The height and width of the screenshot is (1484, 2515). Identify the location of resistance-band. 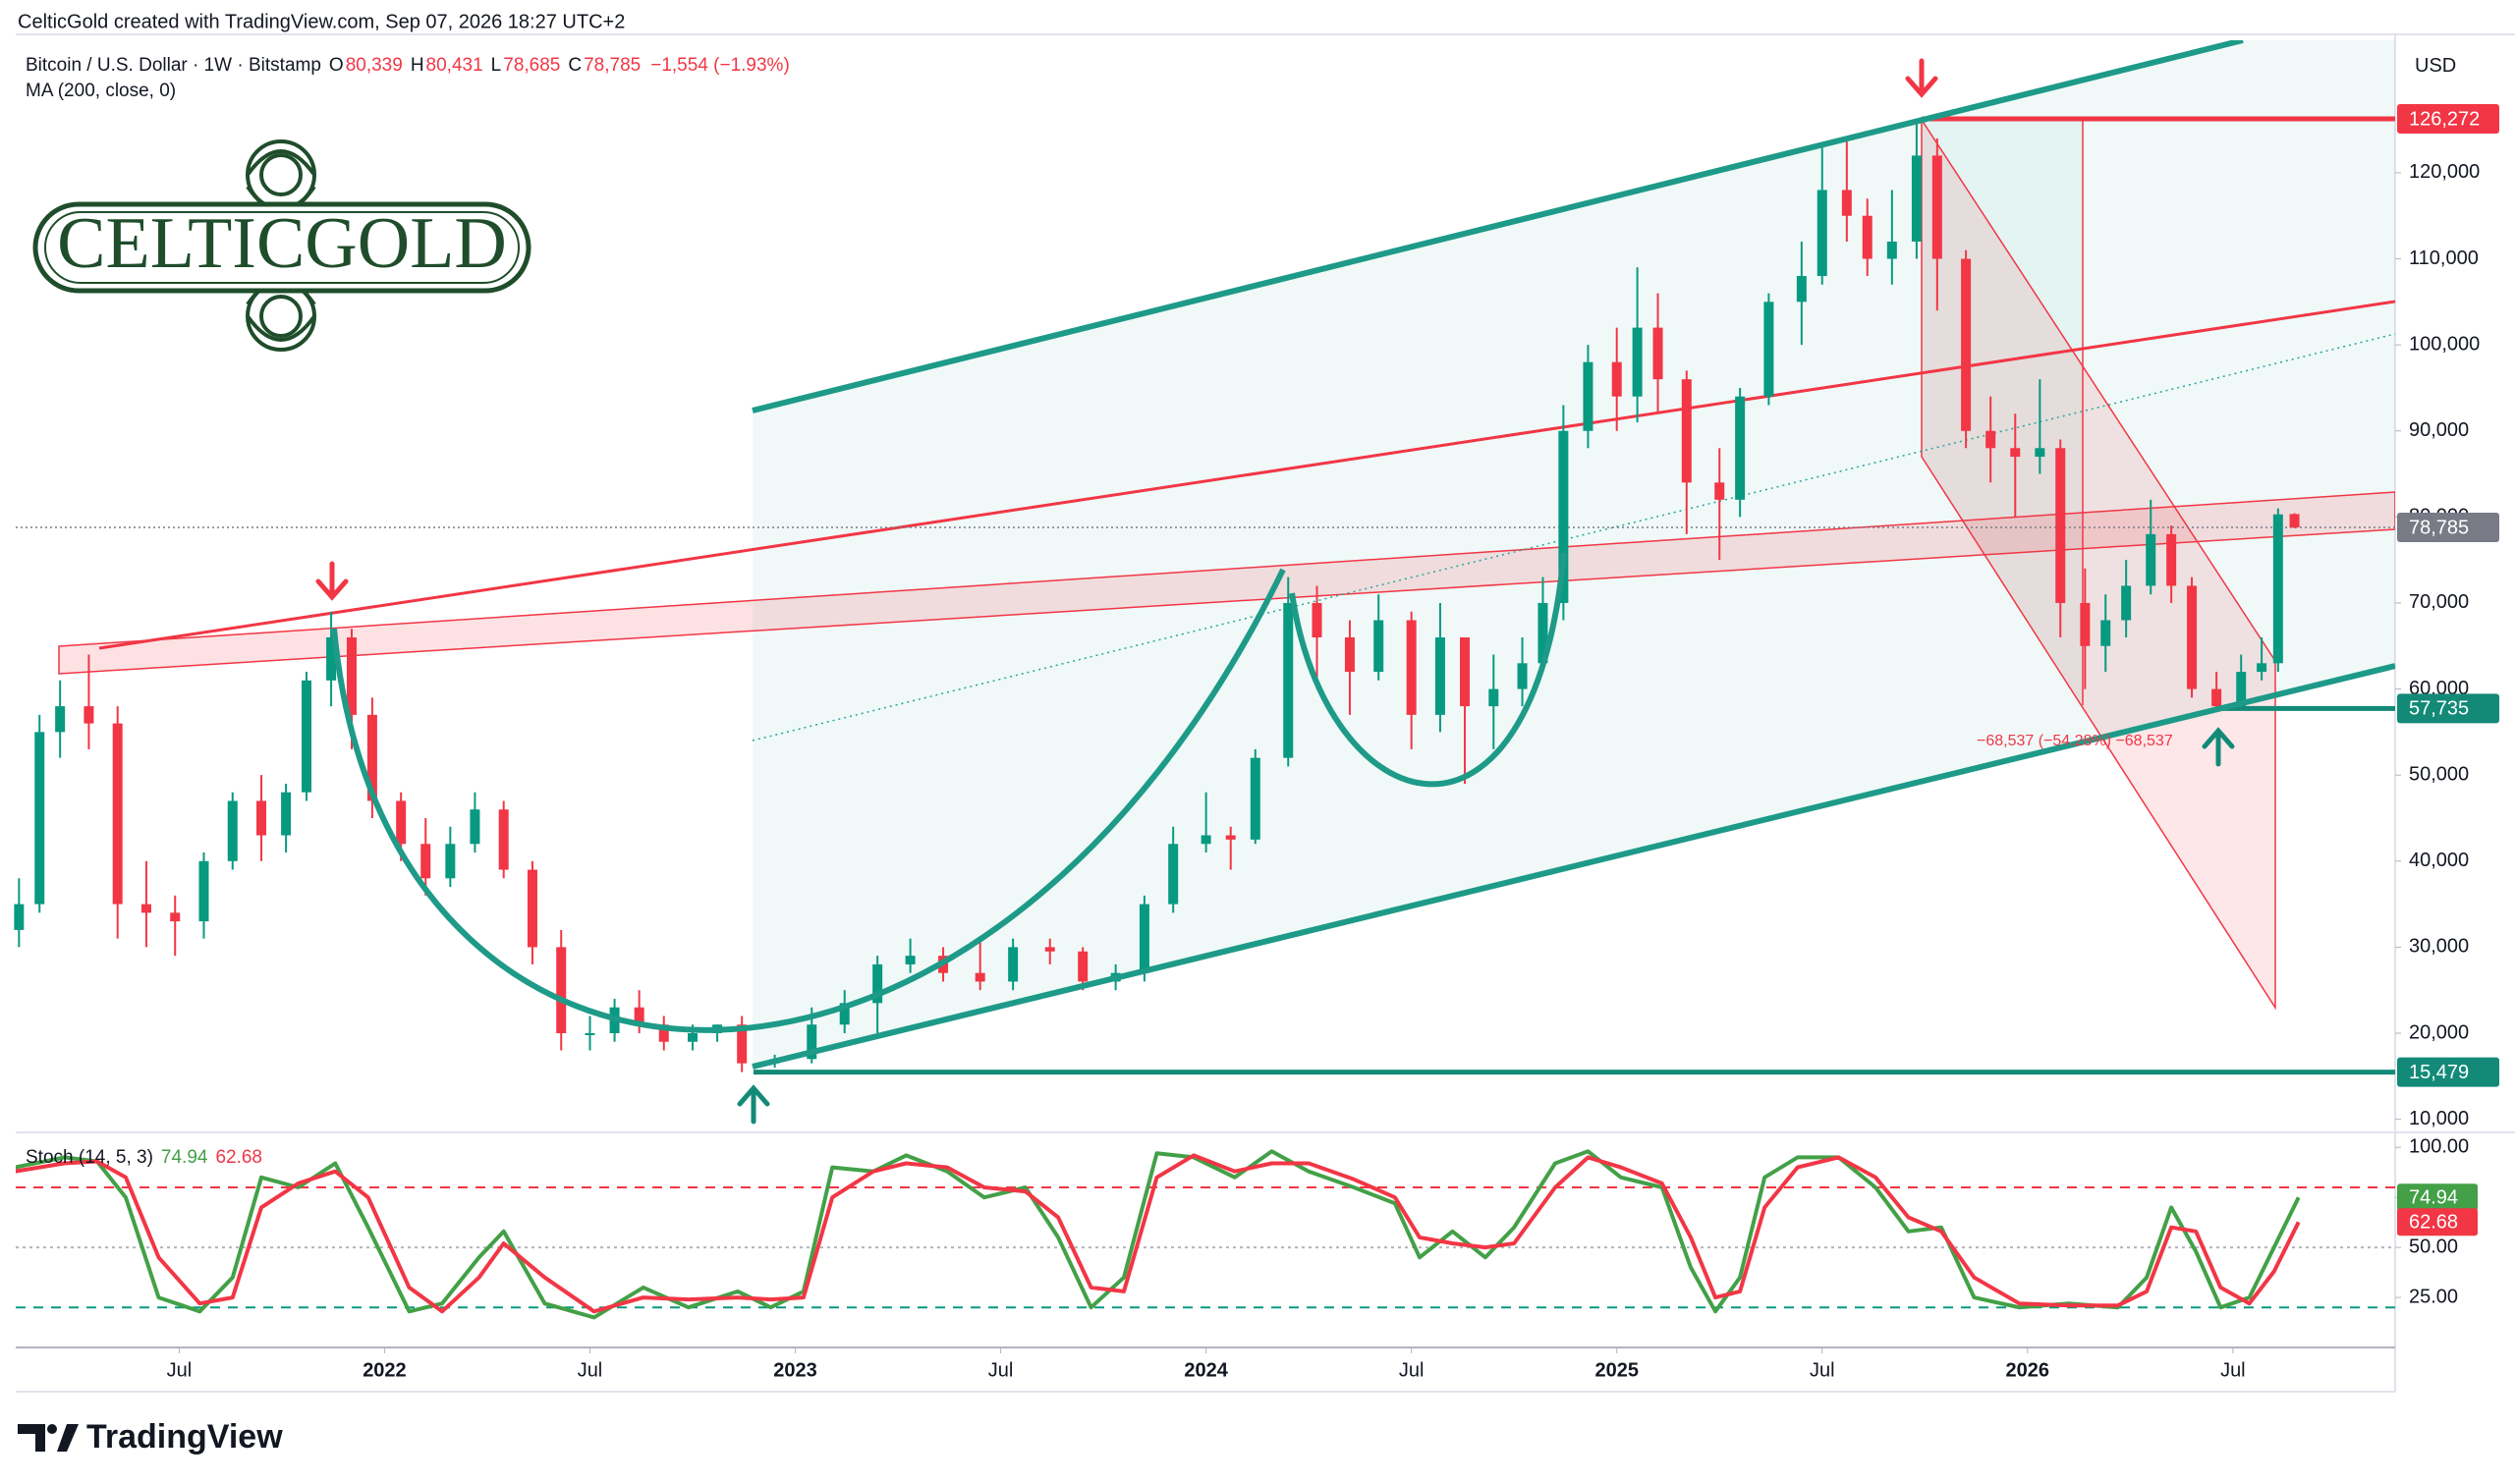
(1226, 583).